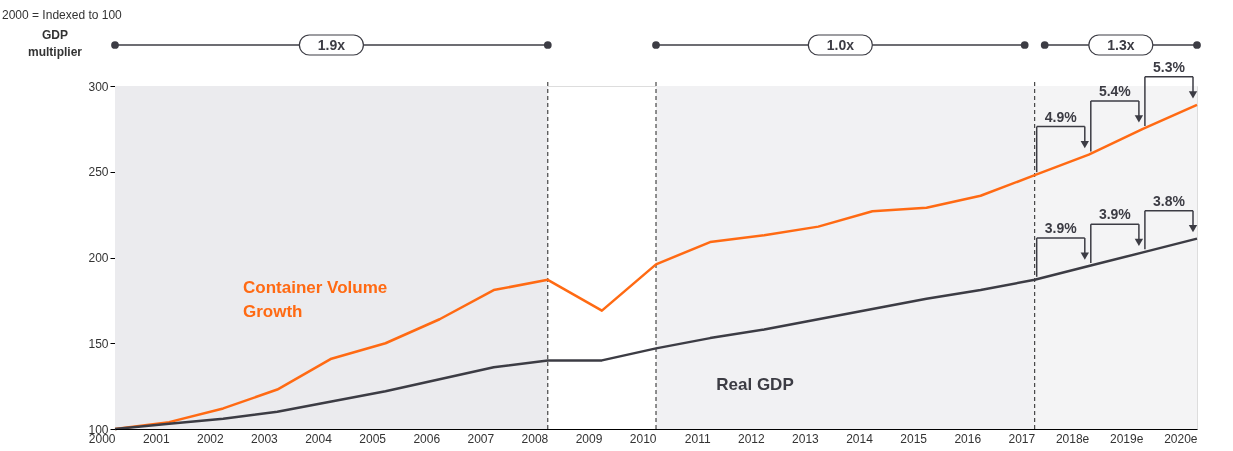  I want to click on text: 1.3x, so click(1121, 45).